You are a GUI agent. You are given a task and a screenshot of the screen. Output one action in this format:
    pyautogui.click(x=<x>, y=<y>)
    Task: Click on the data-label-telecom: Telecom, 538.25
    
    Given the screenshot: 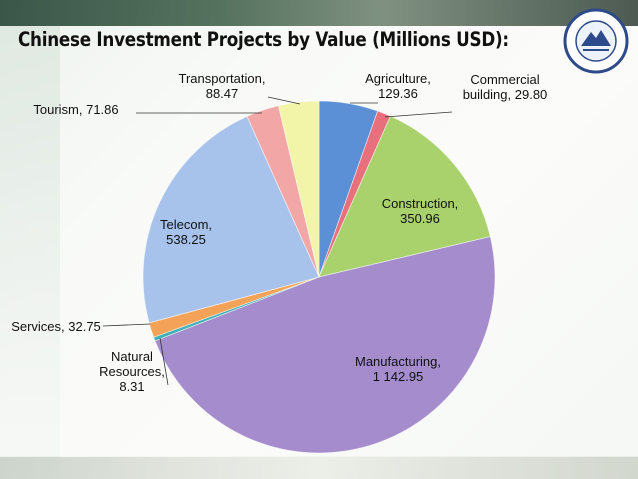 What is the action you would take?
    pyautogui.click(x=186, y=232)
    